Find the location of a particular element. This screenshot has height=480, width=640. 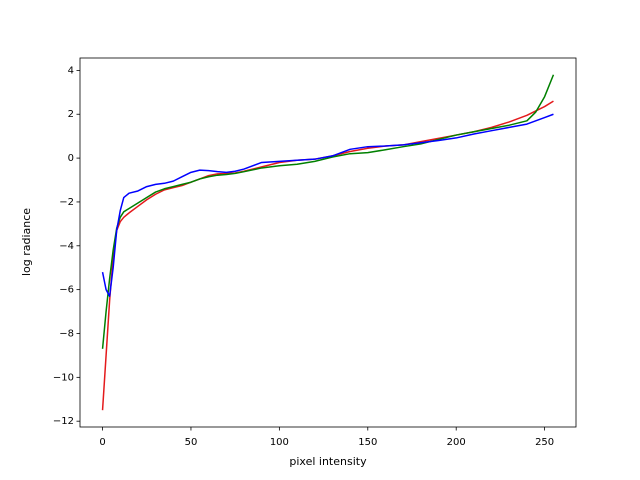

x-tick-label: 250 is located at coordinates (544, 442).